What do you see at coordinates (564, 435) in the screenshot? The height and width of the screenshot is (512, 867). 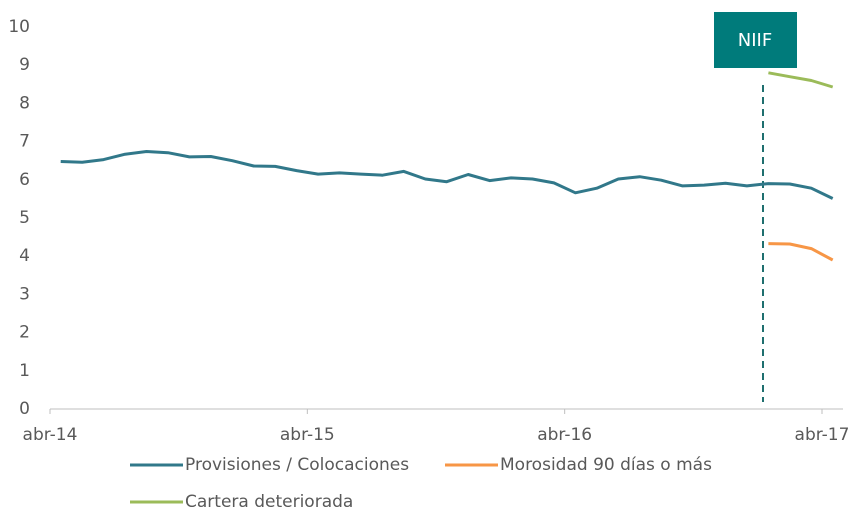 I see `x-tick-label: abr-16` at bounding box center [564, 435].